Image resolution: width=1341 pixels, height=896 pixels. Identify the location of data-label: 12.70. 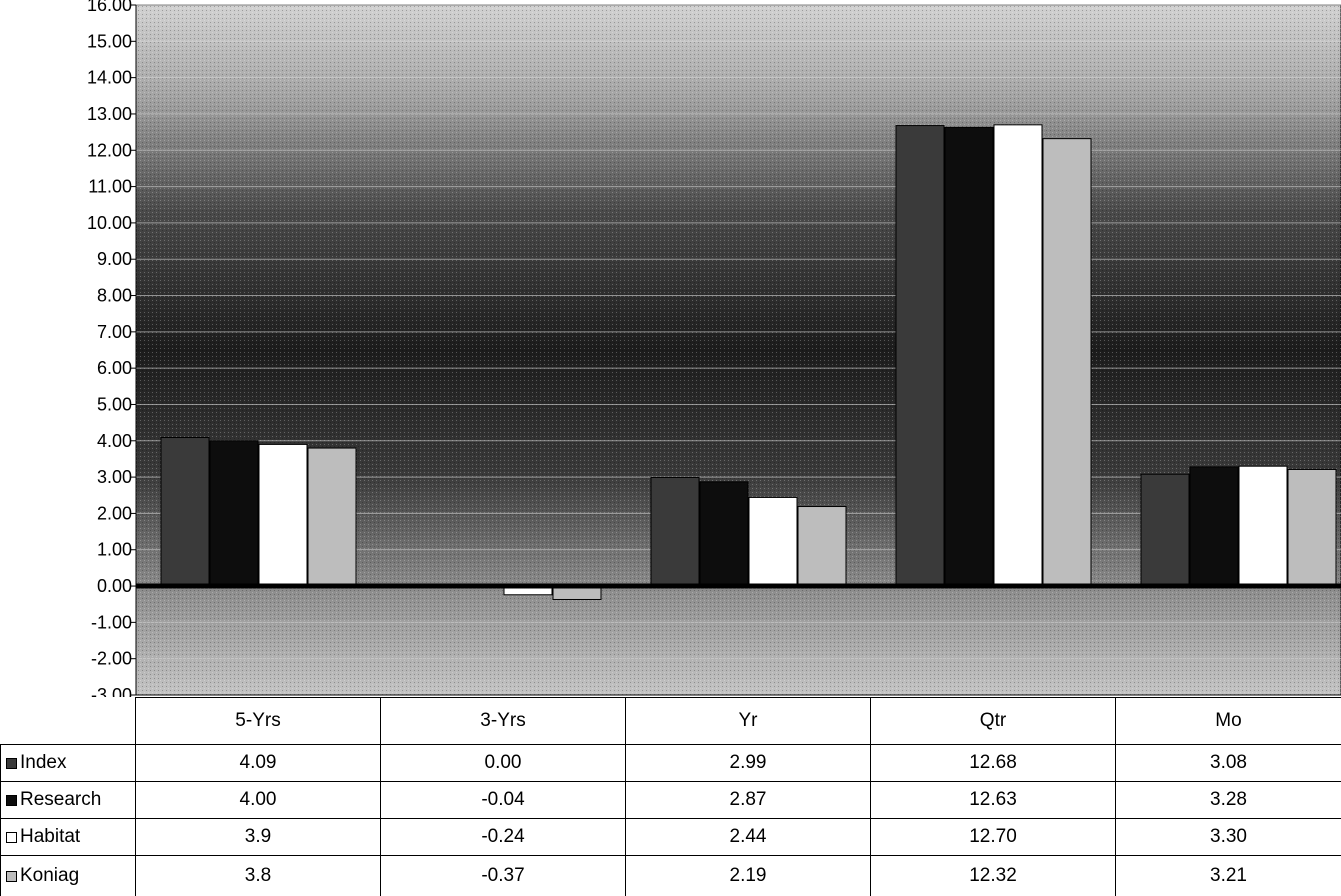
(993, 837).